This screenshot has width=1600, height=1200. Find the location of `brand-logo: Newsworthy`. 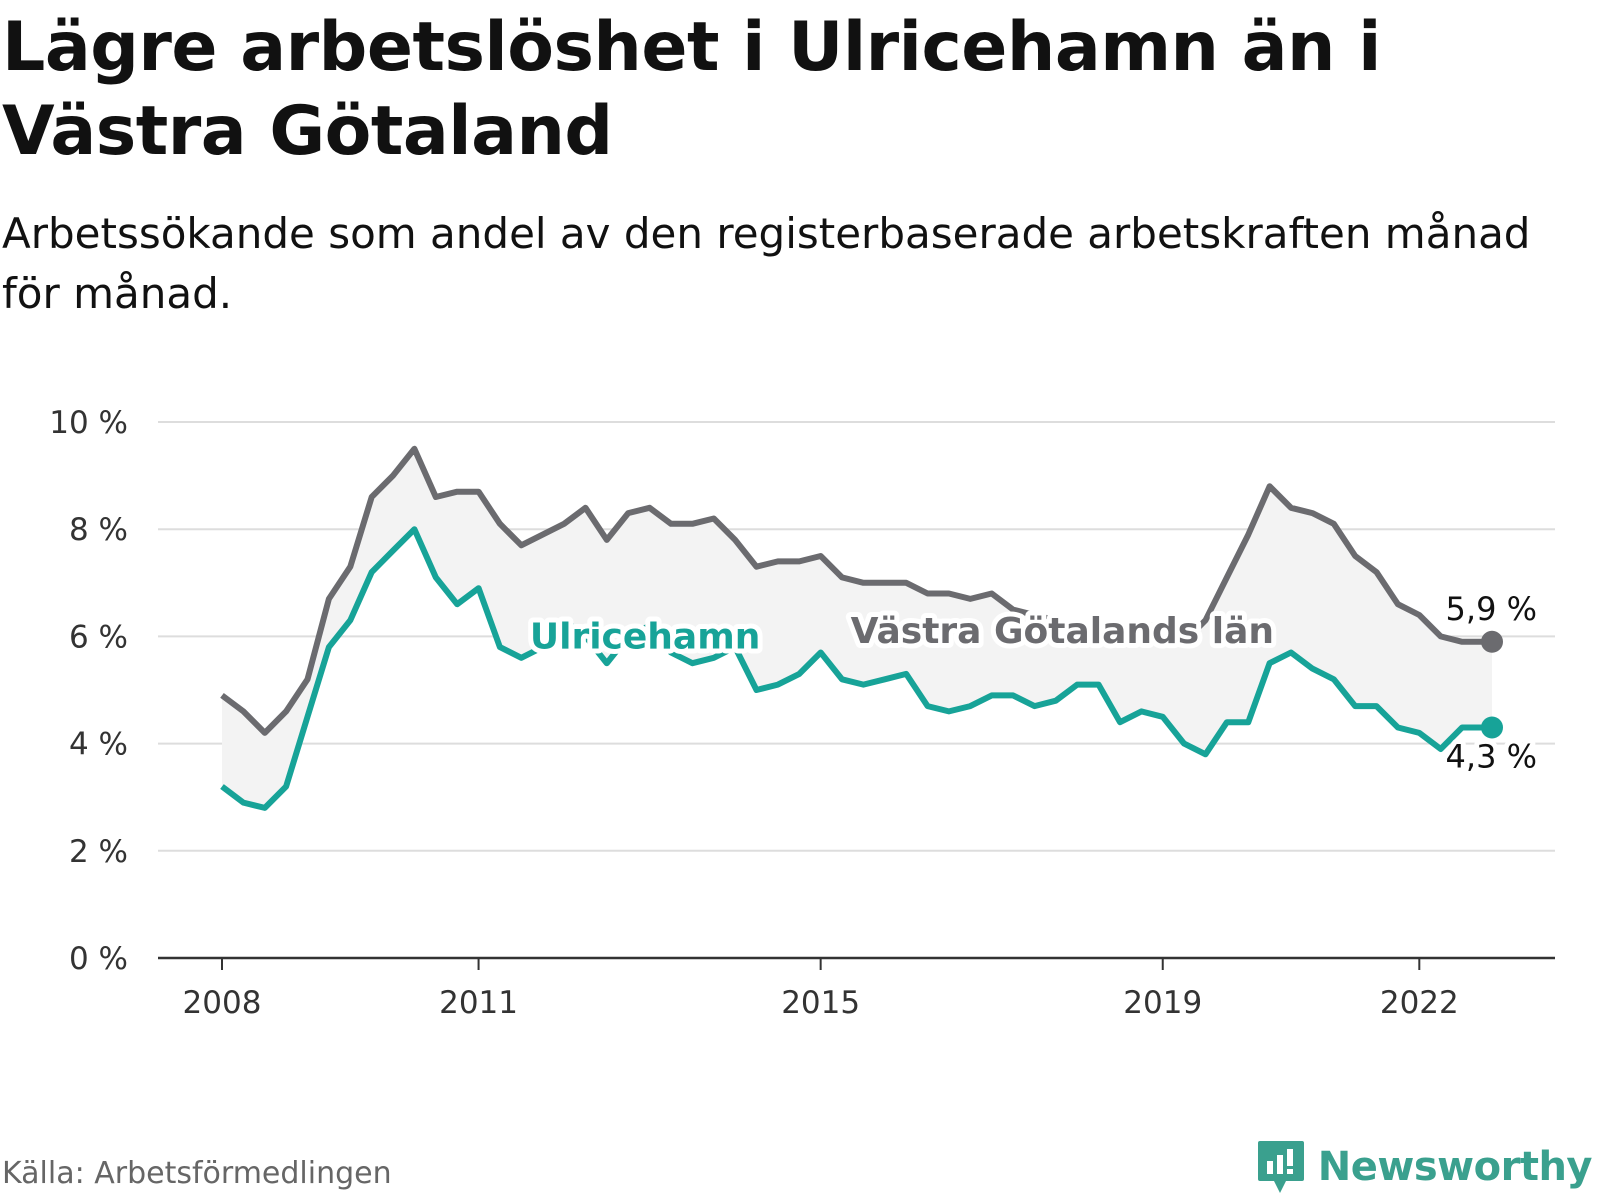

brand-logo: Newsworthy is located at coordinates (1424, 1167).